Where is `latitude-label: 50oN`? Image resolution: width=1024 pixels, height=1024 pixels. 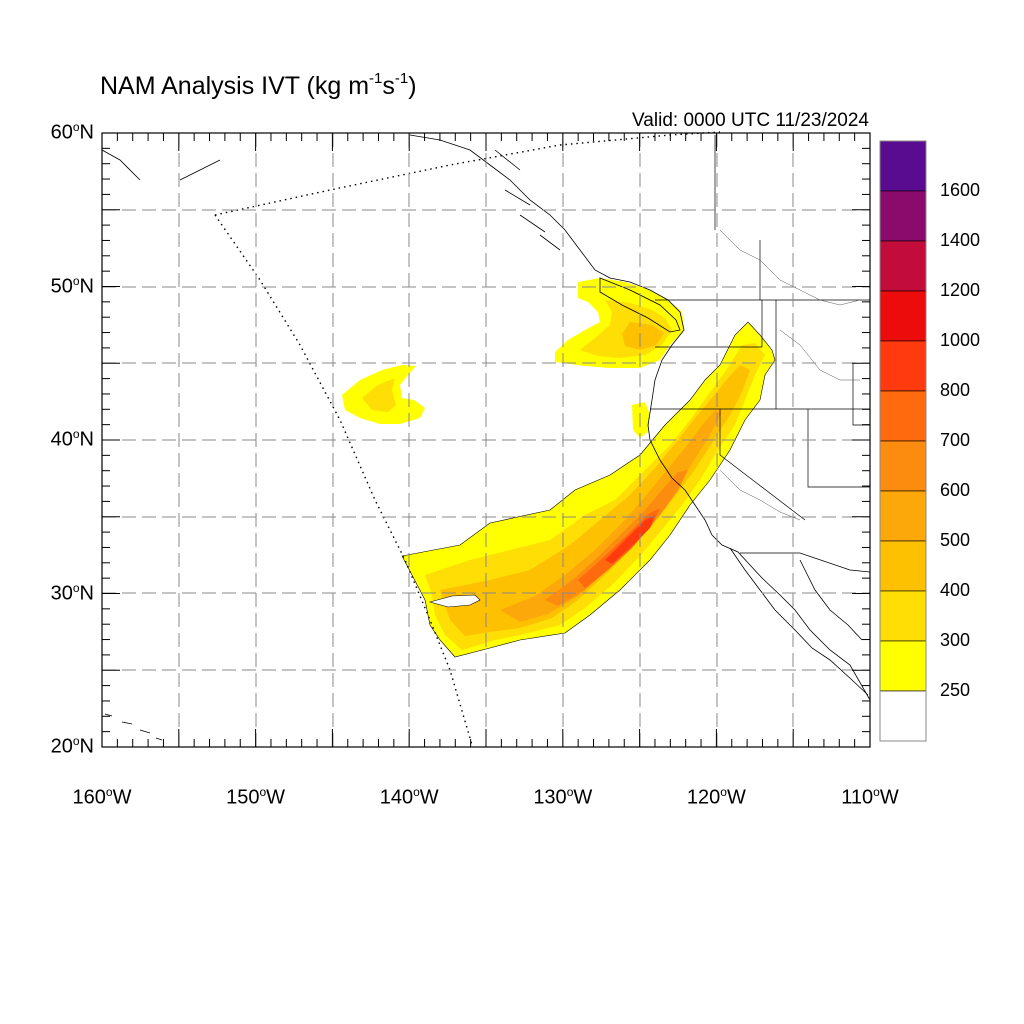 latitude-label: 50oN is located at coordinates (72, 285).